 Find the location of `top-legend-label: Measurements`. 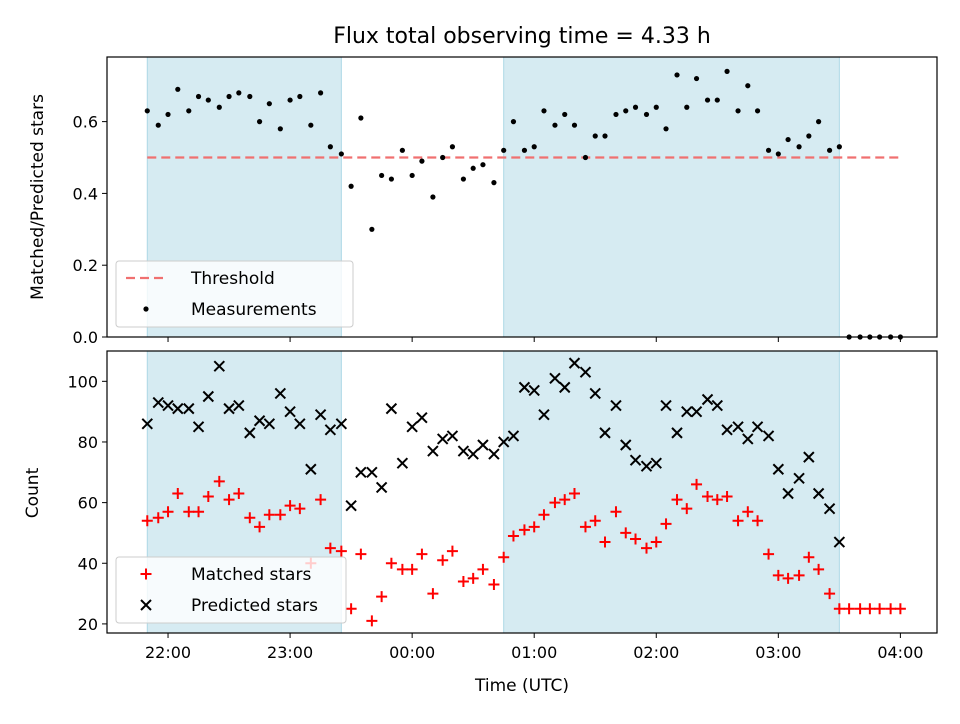

top-legend-label: Measurements is located at coordinates (254, 310).